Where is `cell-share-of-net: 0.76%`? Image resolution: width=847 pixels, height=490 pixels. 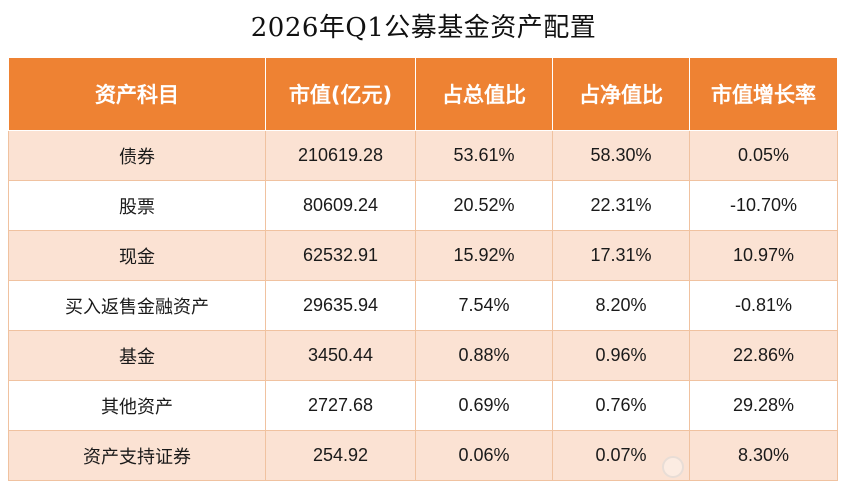 cell-share-of-net: 0.76% is located at coordinates (621, 405).